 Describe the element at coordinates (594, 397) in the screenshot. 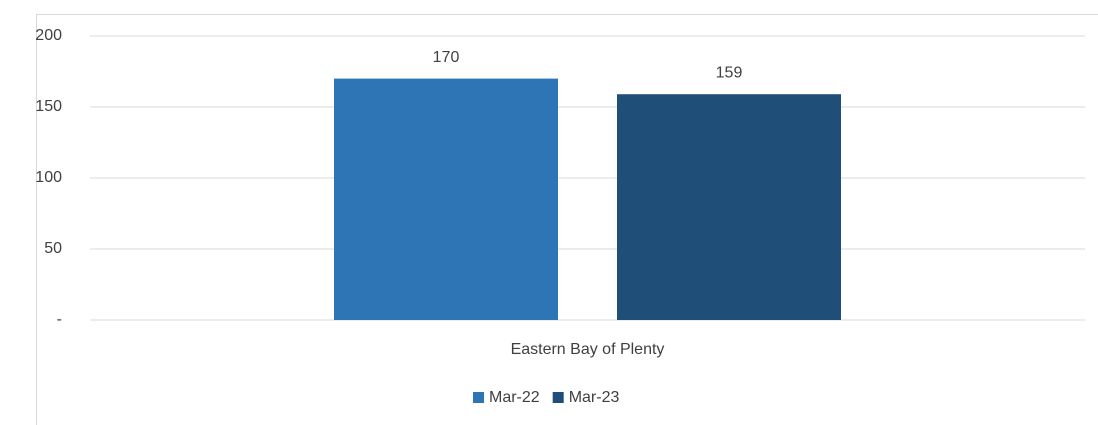

I see `legend-label: Mar-23` at that location.